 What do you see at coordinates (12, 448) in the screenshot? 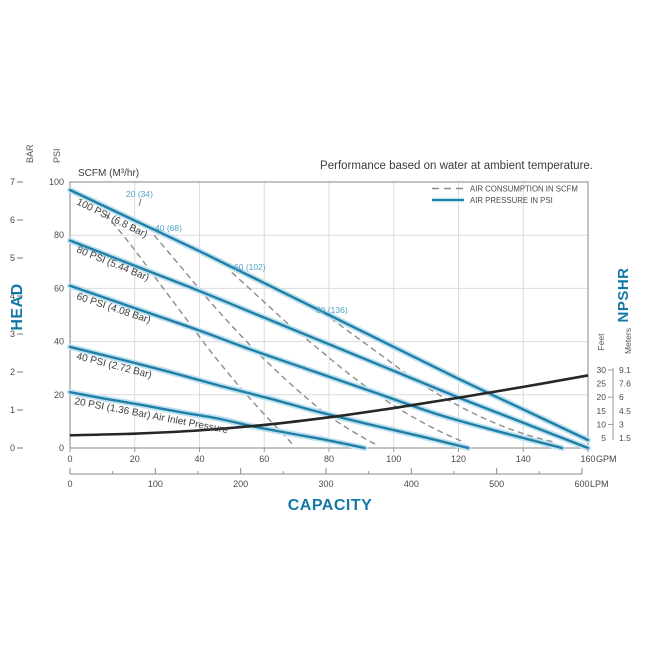
I see `bar-tick-label: 0` at bounding box center [12, 448].